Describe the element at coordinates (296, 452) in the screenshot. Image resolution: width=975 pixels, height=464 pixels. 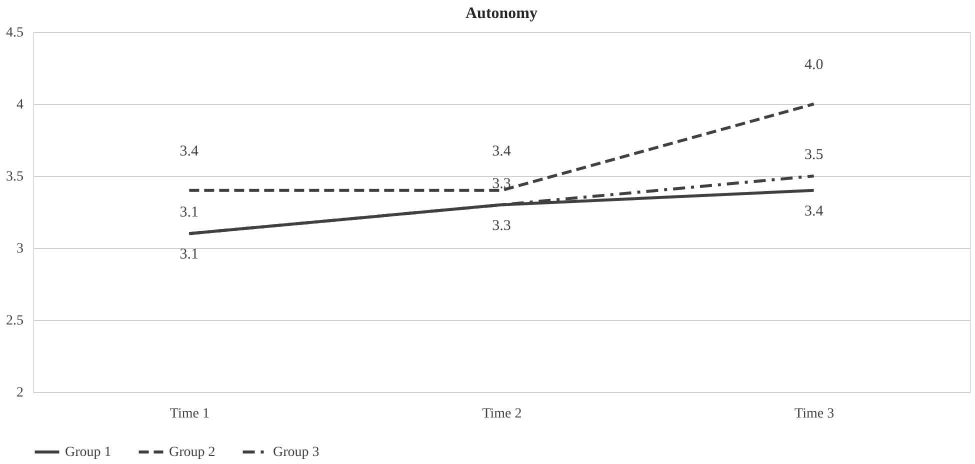
I see `legend-label: Group 3` at that location.